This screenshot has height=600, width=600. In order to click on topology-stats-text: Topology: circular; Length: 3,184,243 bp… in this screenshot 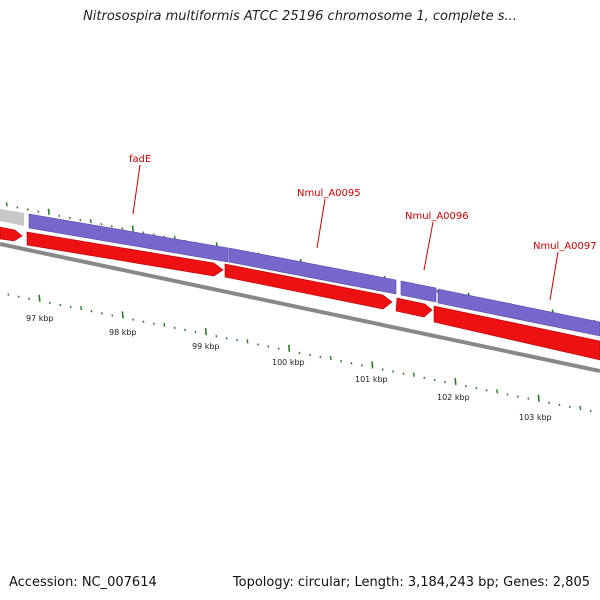, I will do `click(411, 582)`.